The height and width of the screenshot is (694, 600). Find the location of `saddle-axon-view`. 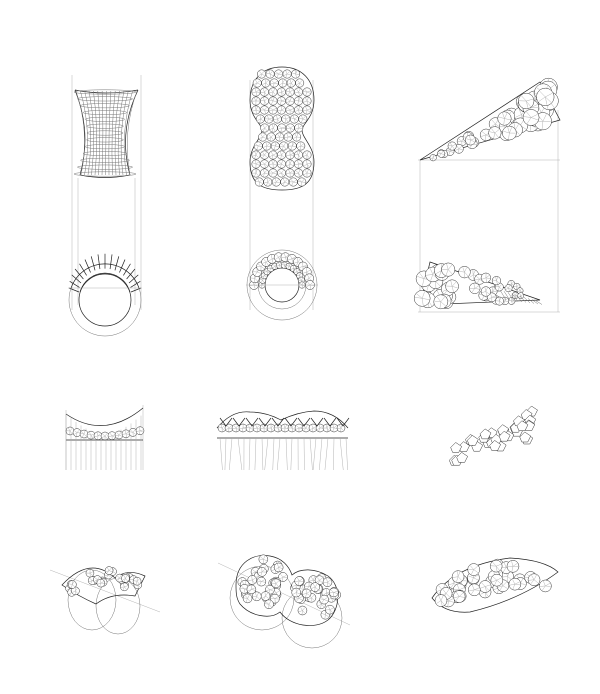

saddle-axon-view is located at coordinates (105, 600).